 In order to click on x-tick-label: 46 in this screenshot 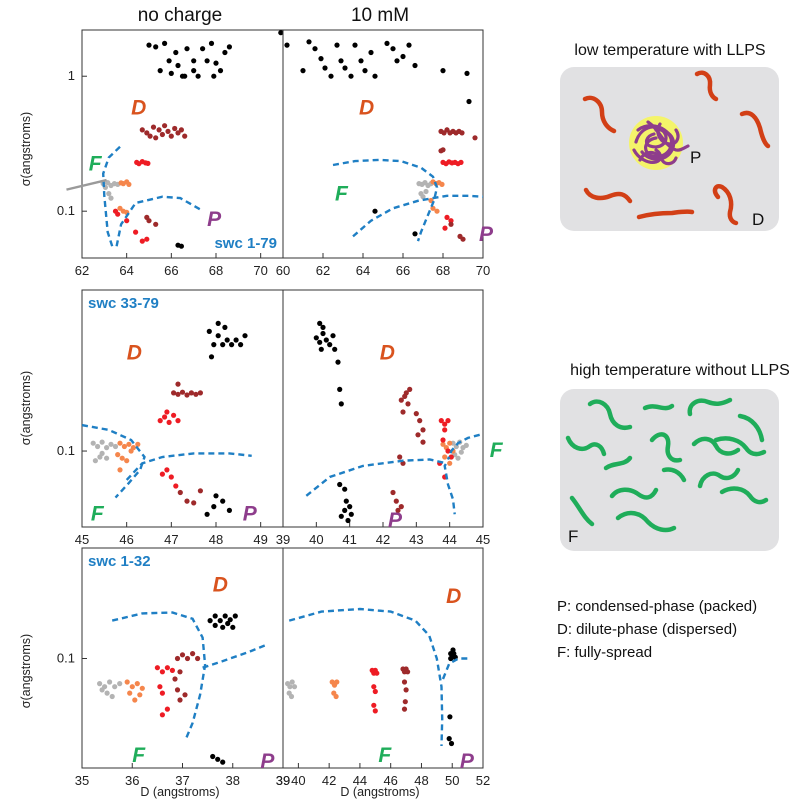, I will do `click(126, 539)`.